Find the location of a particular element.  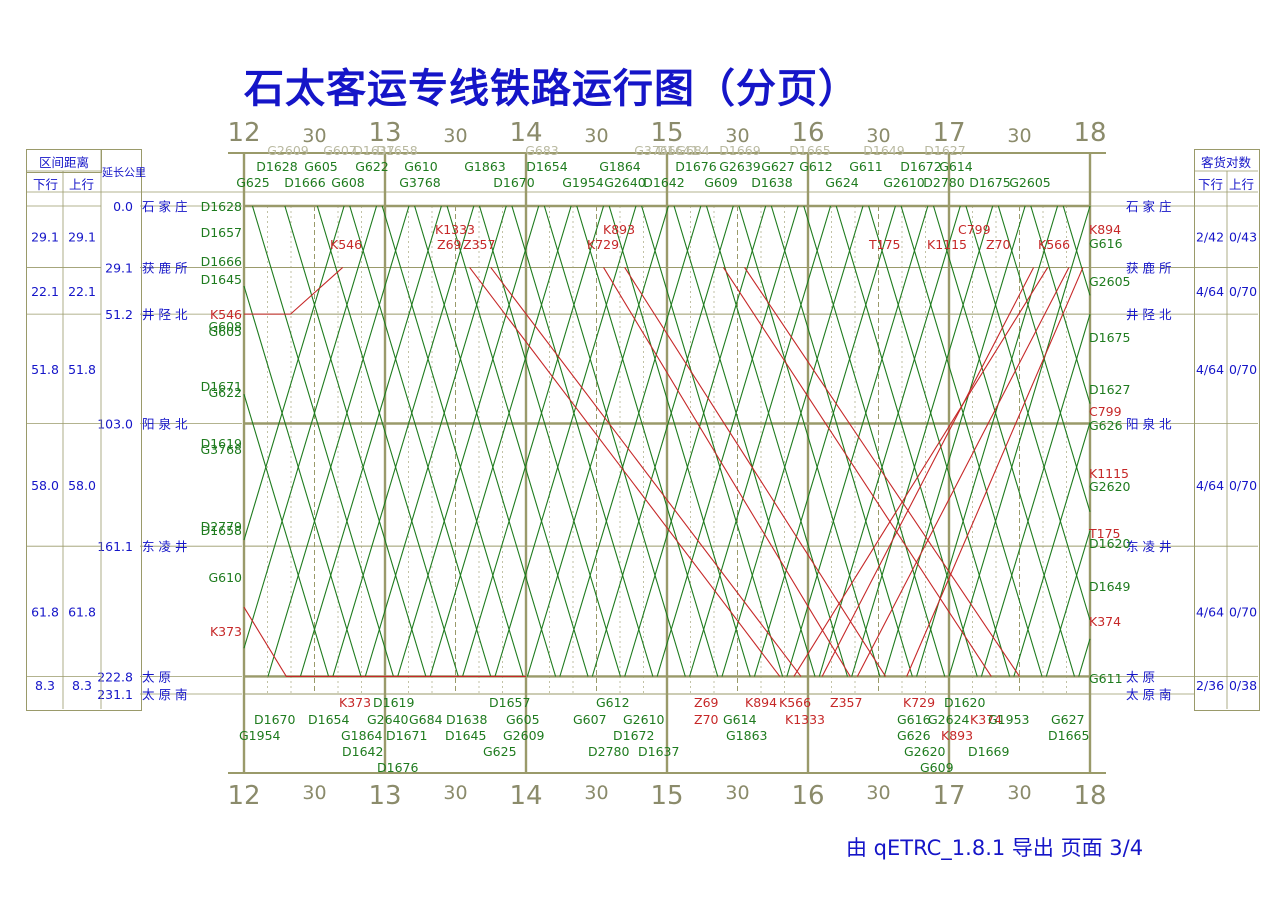

train-label-bottom: G684 is located at coordinates (426, 719).